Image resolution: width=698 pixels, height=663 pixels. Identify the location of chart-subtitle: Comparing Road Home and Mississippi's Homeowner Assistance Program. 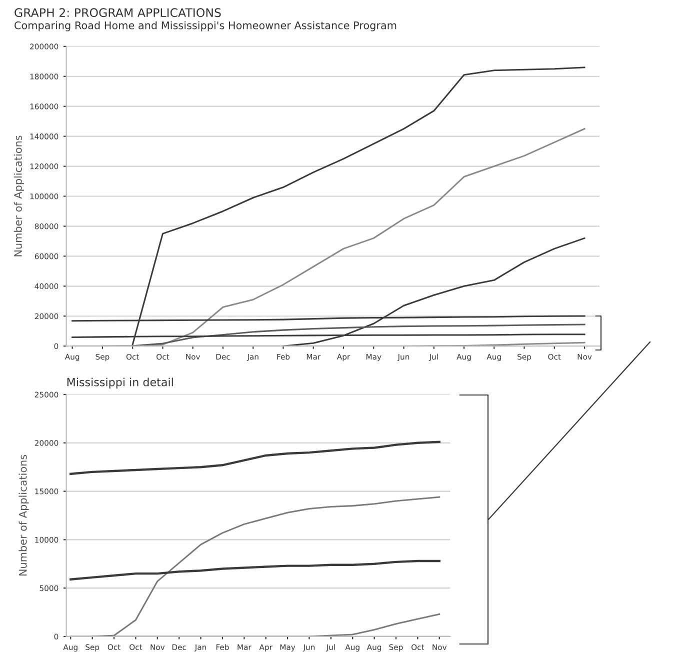
(205, 26).